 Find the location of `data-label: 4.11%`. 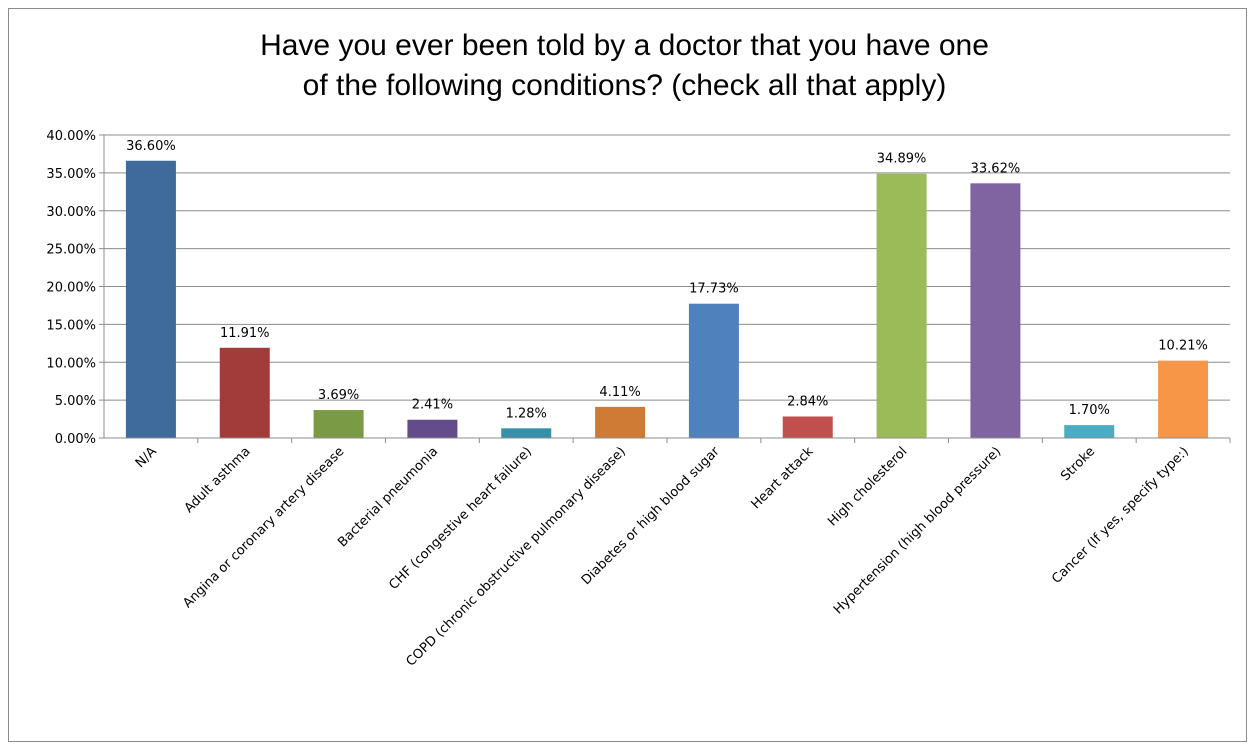

data-label: 4.11% is located at coordinates (619, 392).